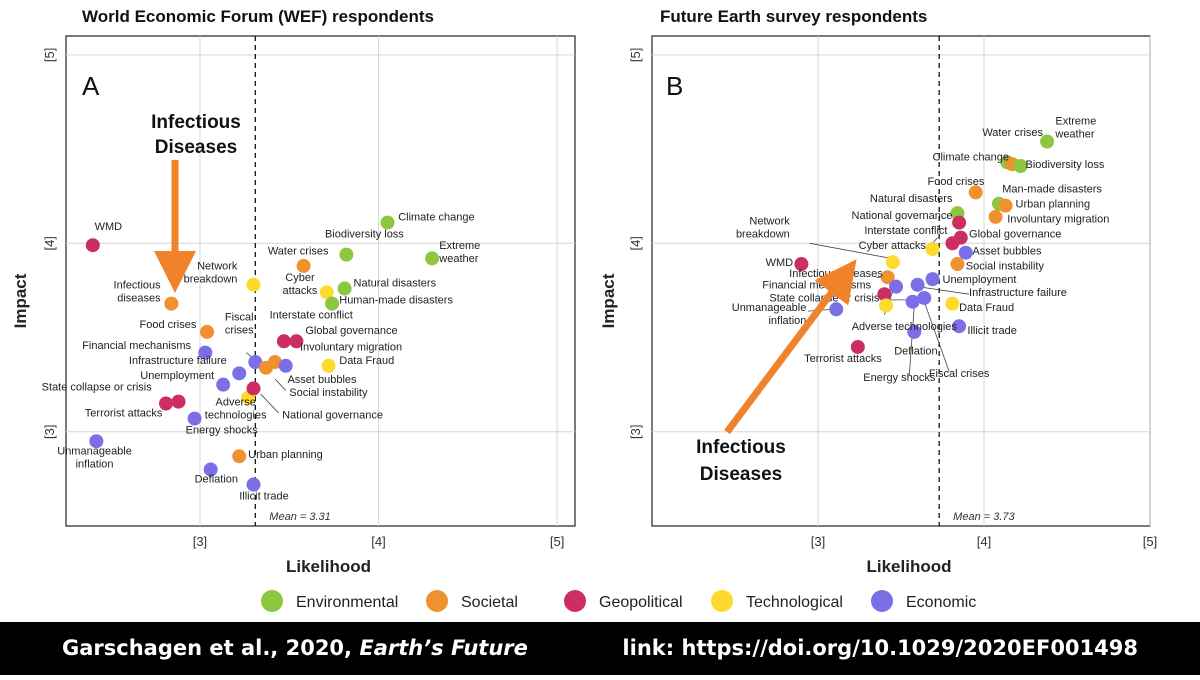  What do you see at coordinates (178, 361) in the screenshot?
I see `label-line: Infrastructure failure` at bounding box center [178, 361].